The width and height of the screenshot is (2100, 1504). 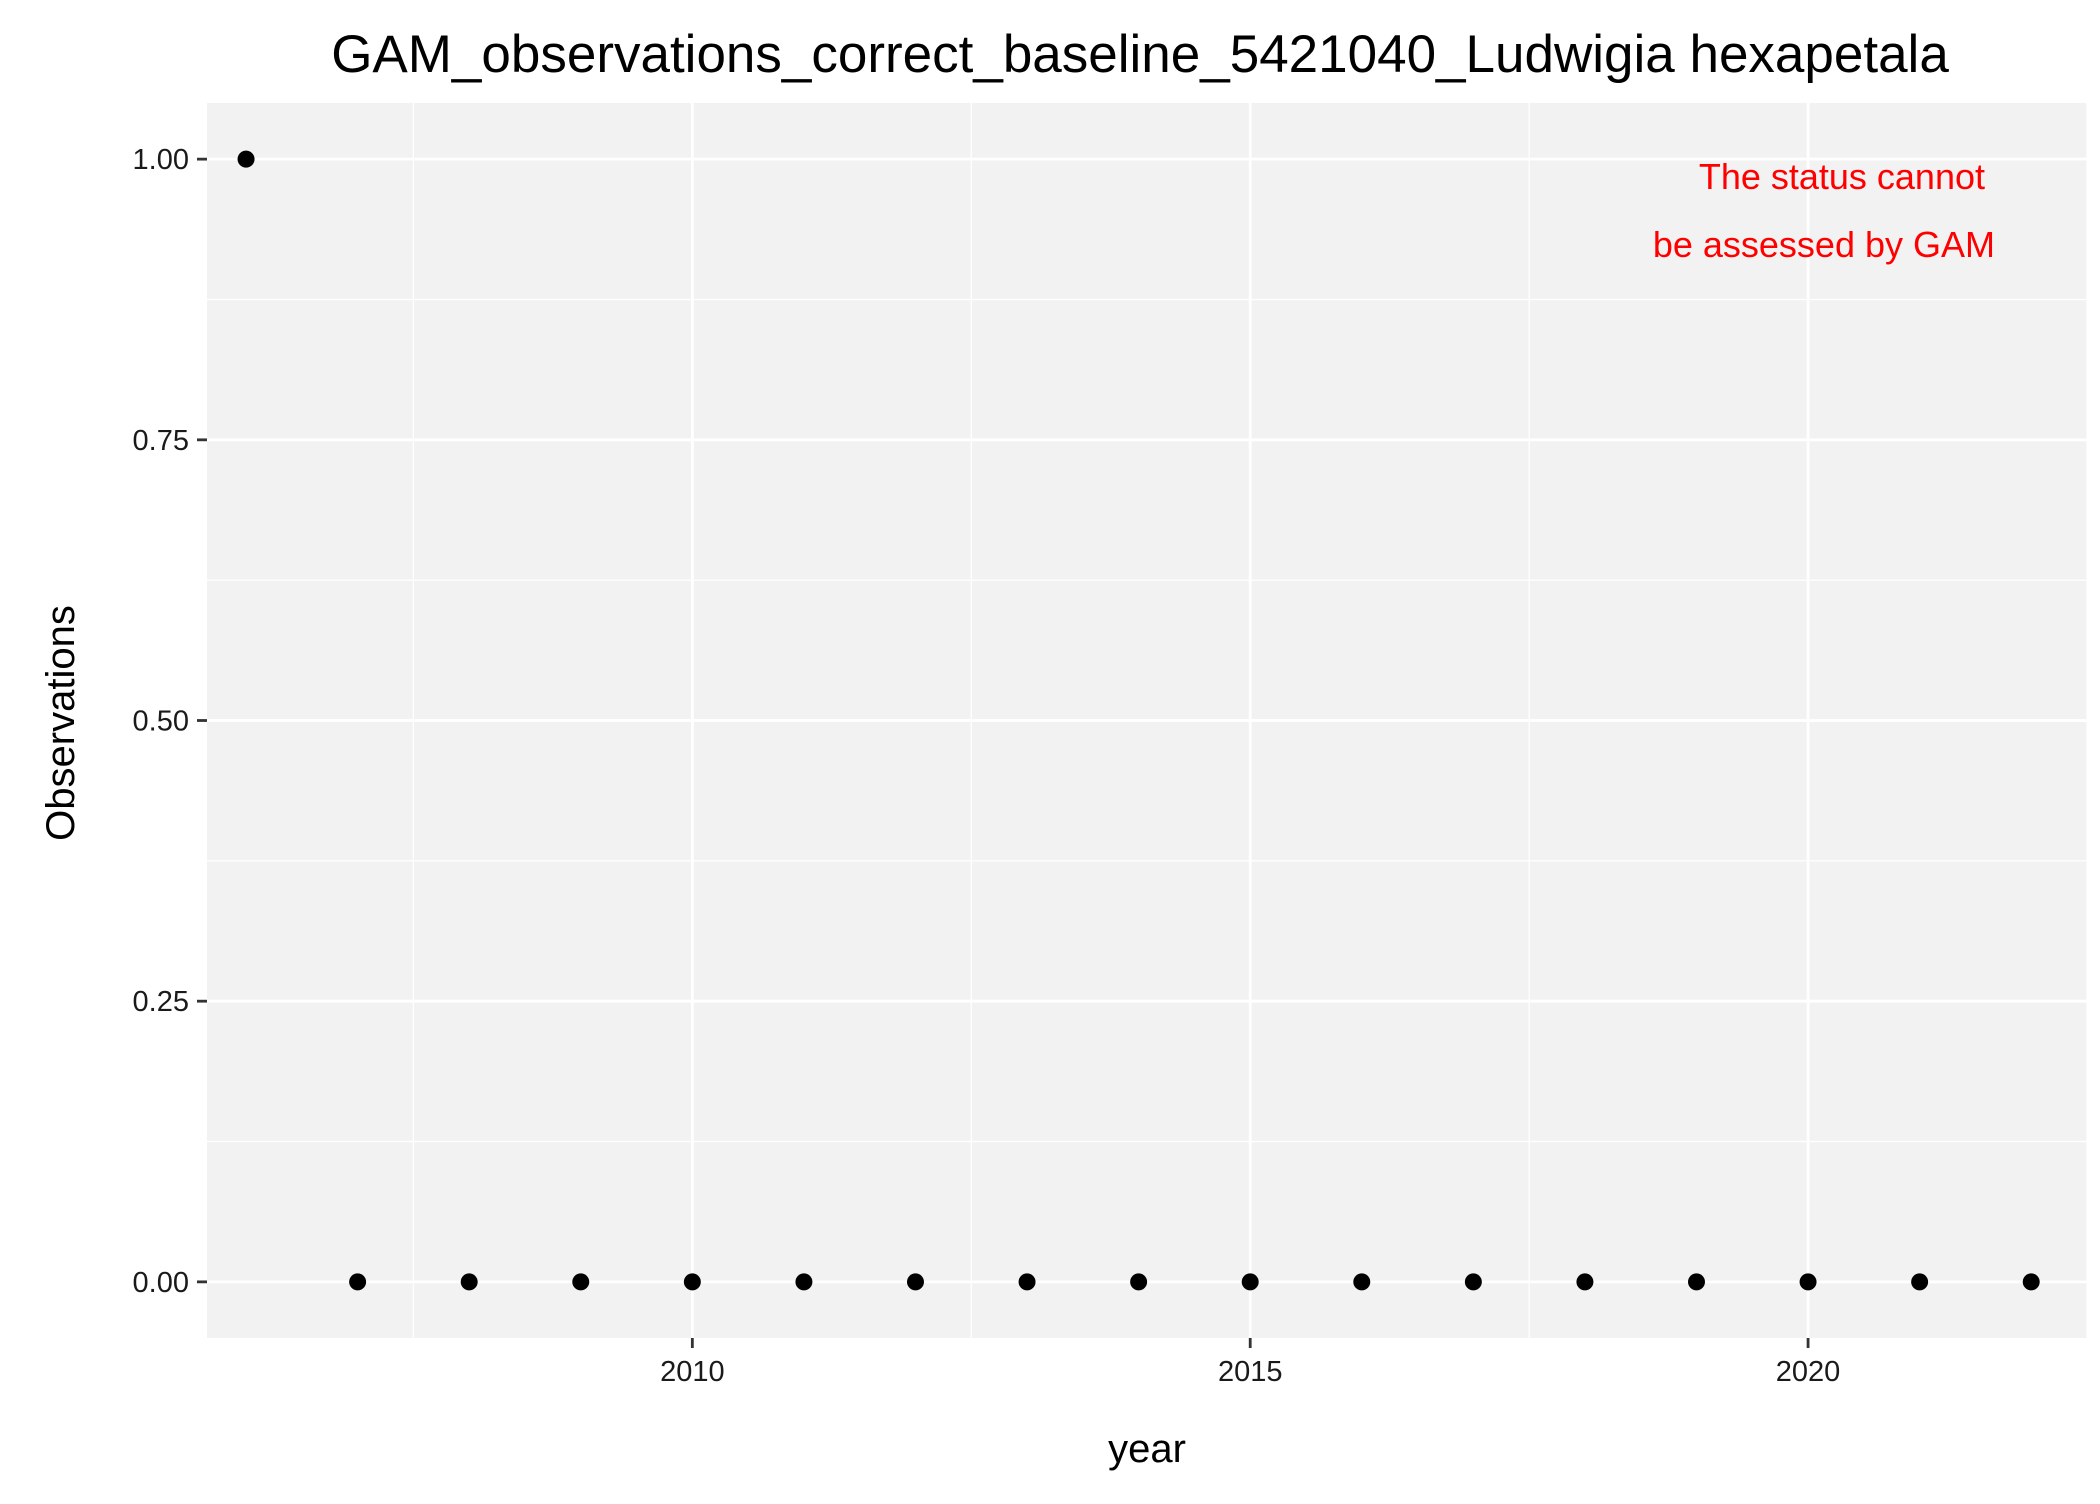 I want to click on x-tick-label: 2010, so click(x=692, y=1372).